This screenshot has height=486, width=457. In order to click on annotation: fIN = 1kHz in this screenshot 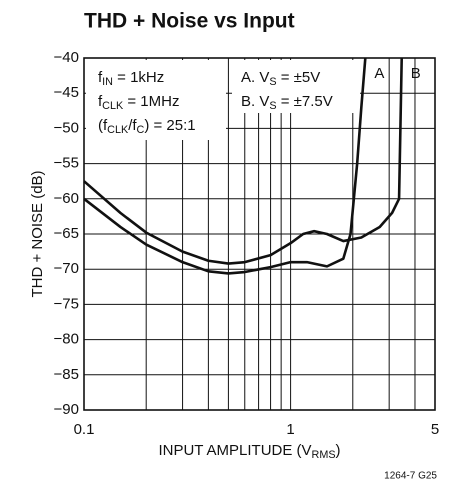, I will do `click(131, 78)`.